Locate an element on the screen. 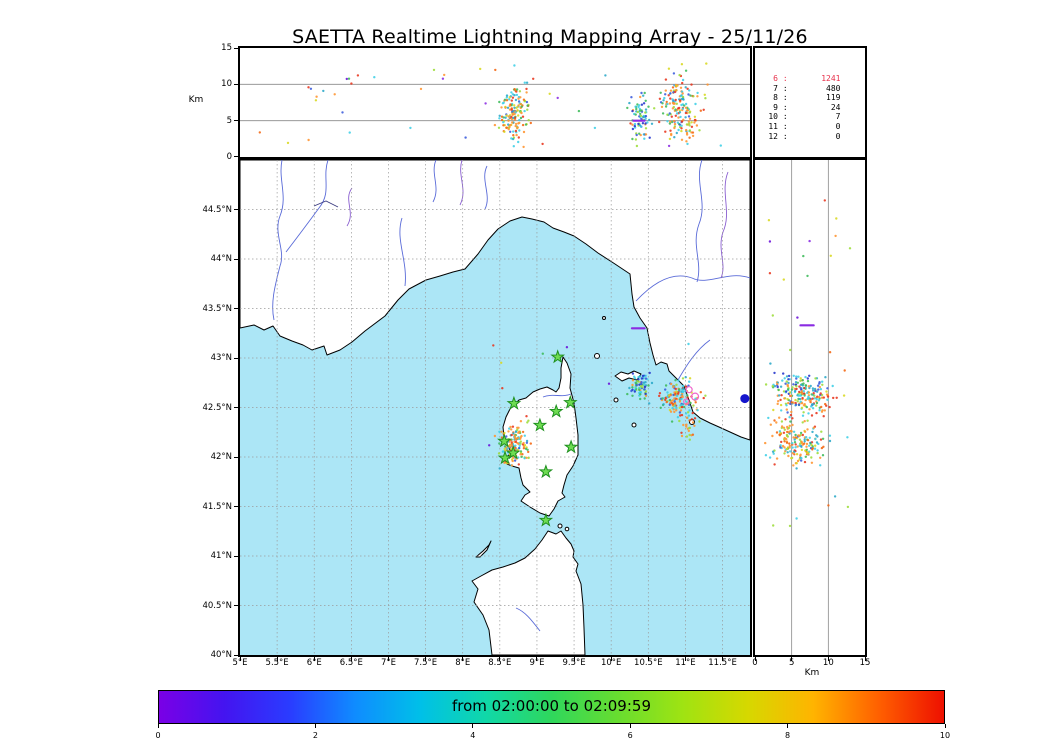  station-markers is located at coordinates (537, 438).